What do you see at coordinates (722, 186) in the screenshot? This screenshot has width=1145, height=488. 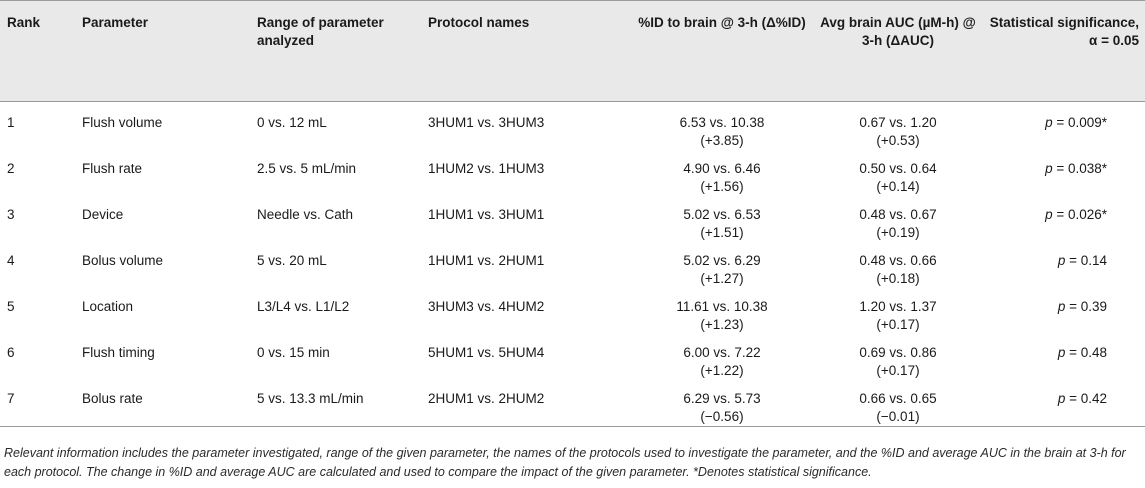 I see `pct-id-delta: (+1.56)` at bounding box center [722, 186].